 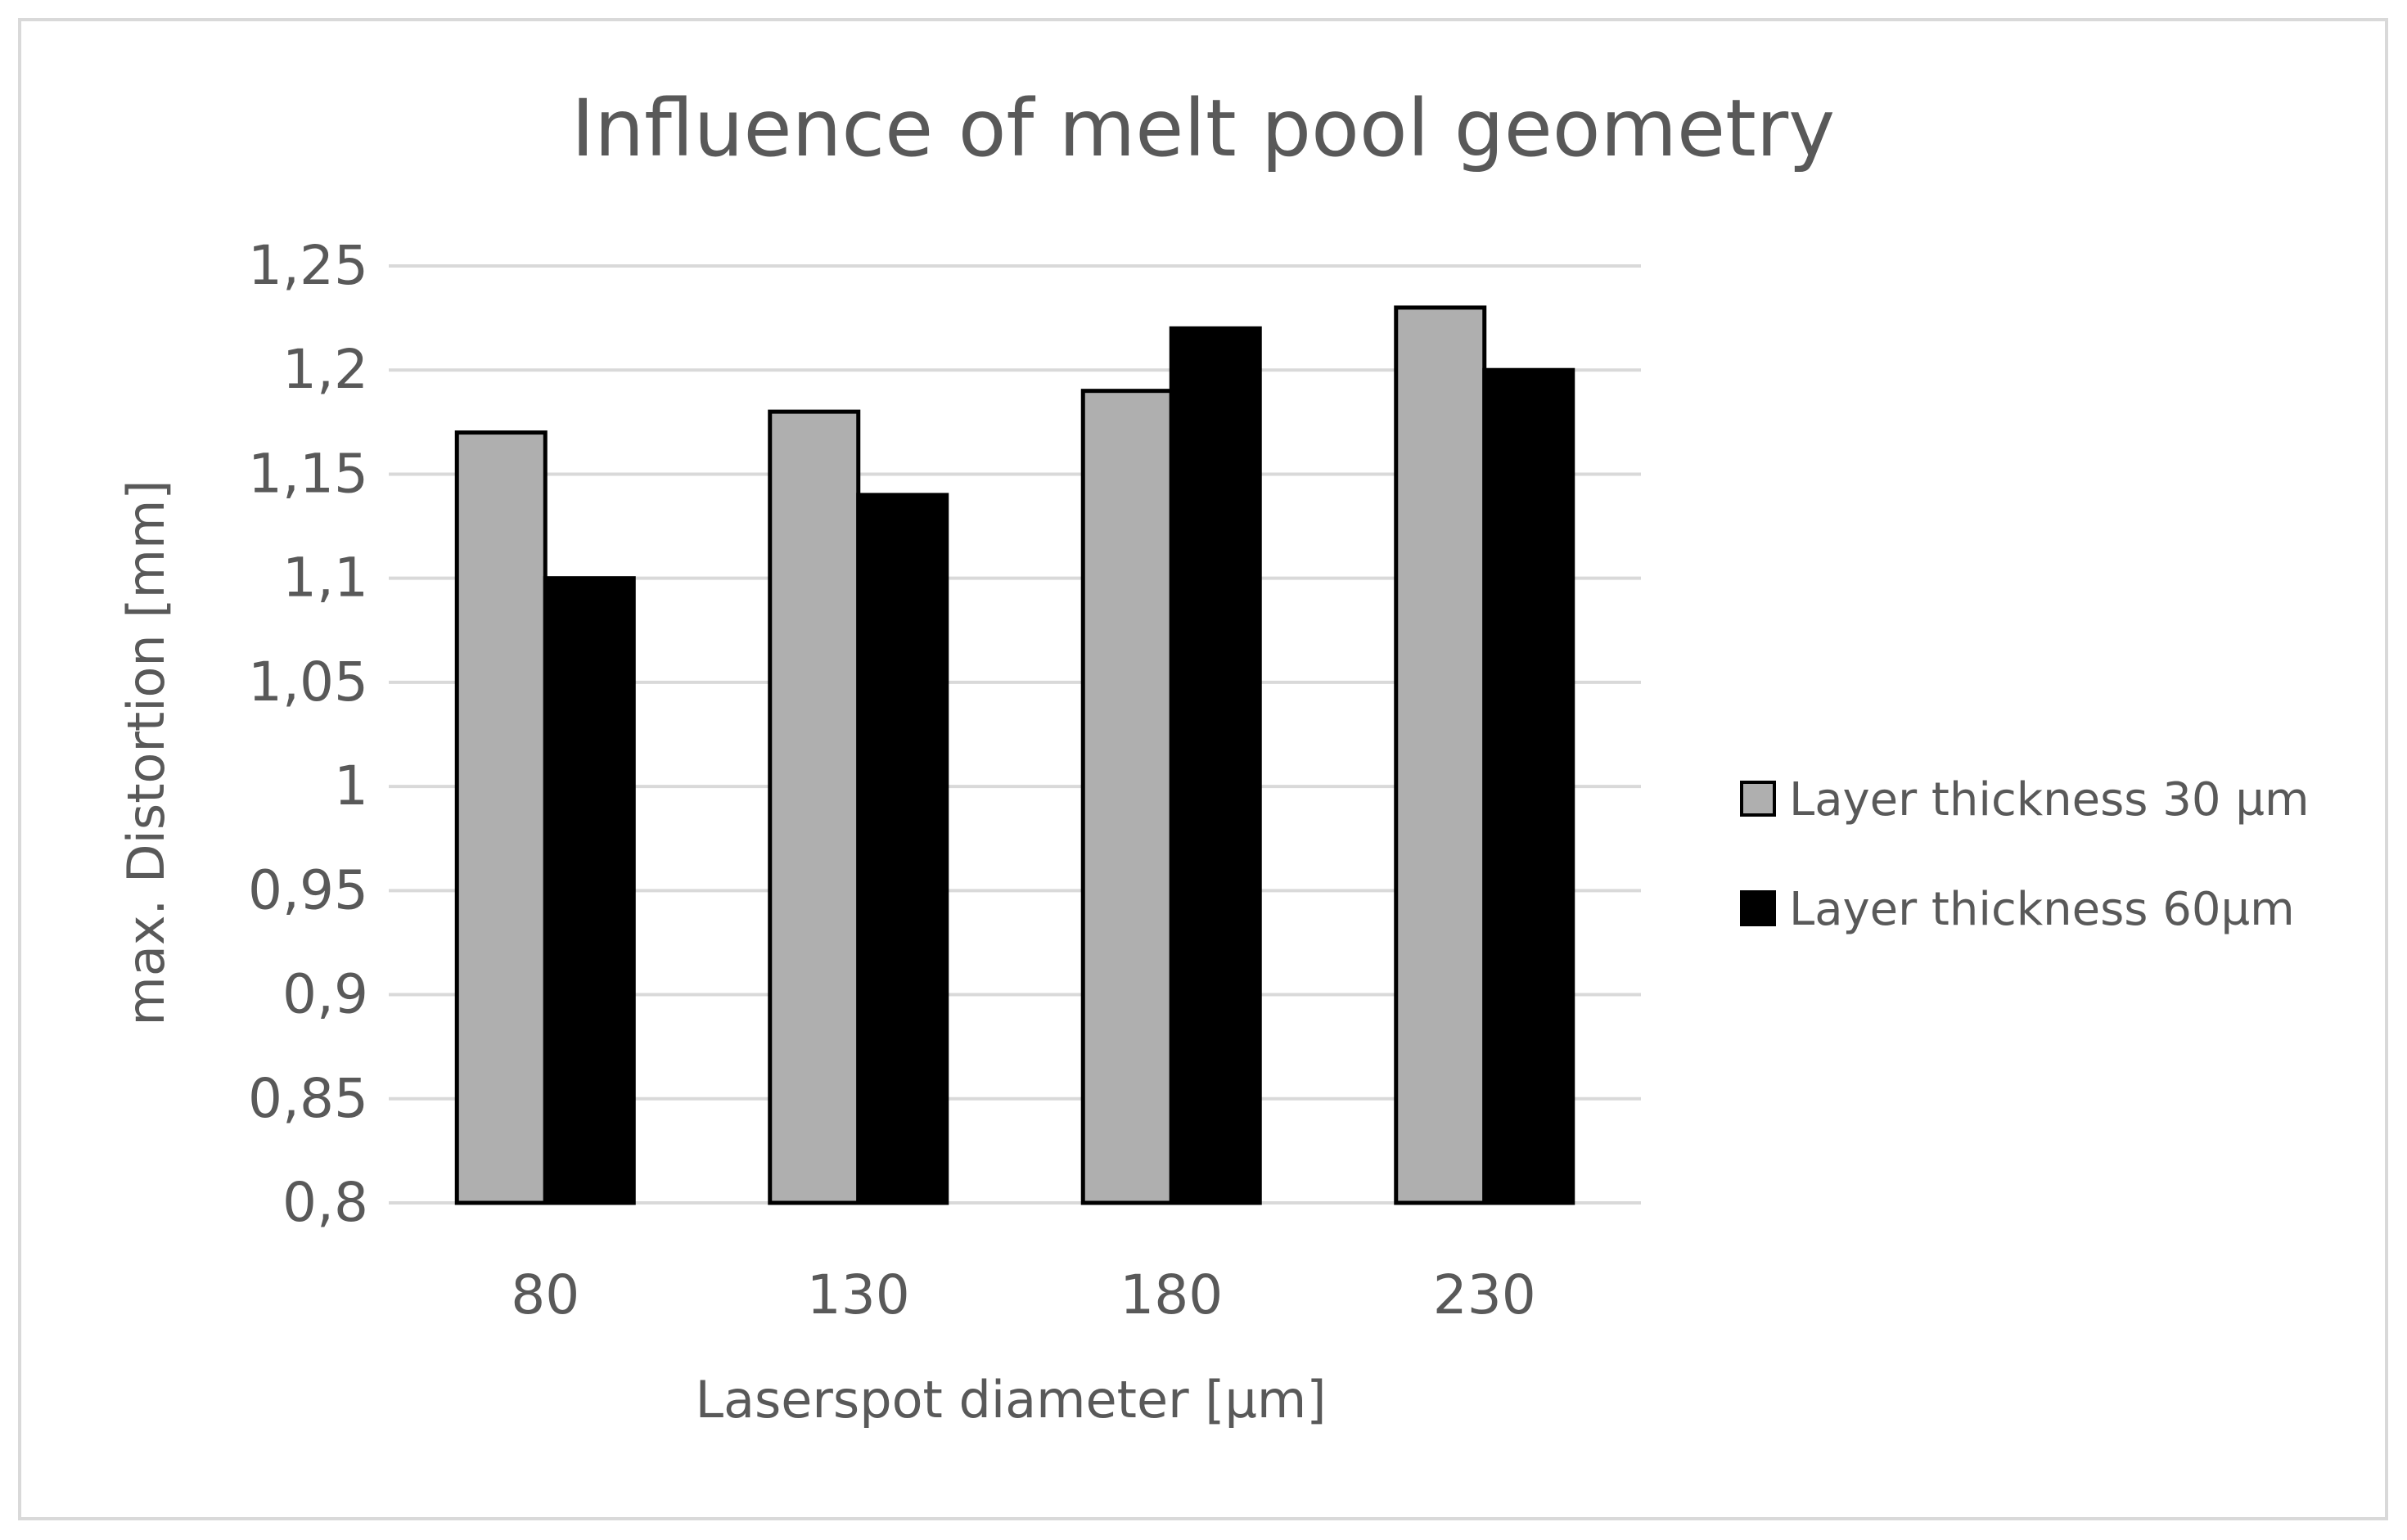 I want to click on y-tick-label: 1,15, so click(x=308, y=473).